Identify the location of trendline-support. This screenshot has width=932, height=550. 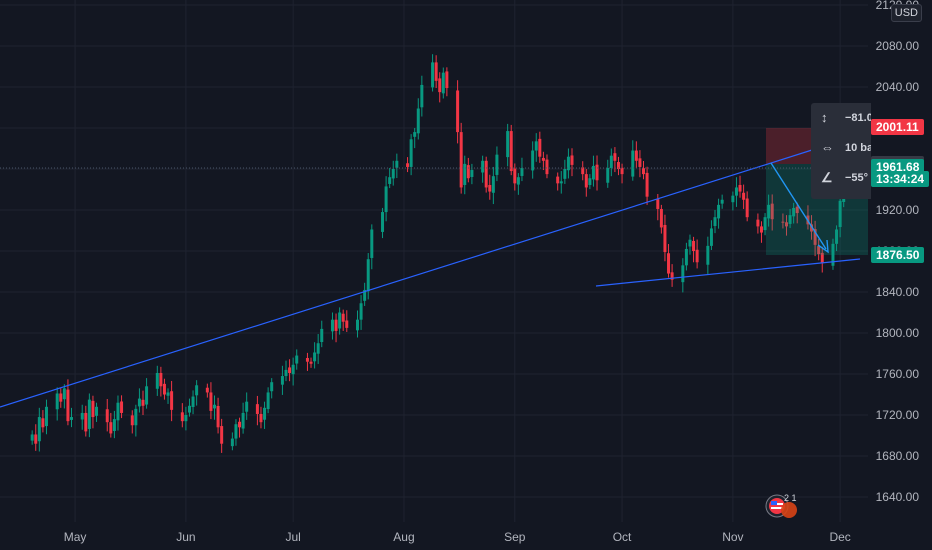
(728, 272).